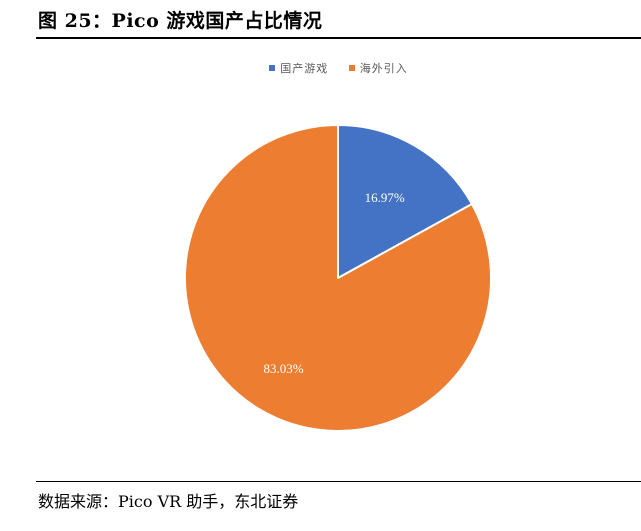 The image size is (641, 531). Describe the element at coordinates (351, 68) in the screenshot. I see `legend-swatch-overseas` at that location.